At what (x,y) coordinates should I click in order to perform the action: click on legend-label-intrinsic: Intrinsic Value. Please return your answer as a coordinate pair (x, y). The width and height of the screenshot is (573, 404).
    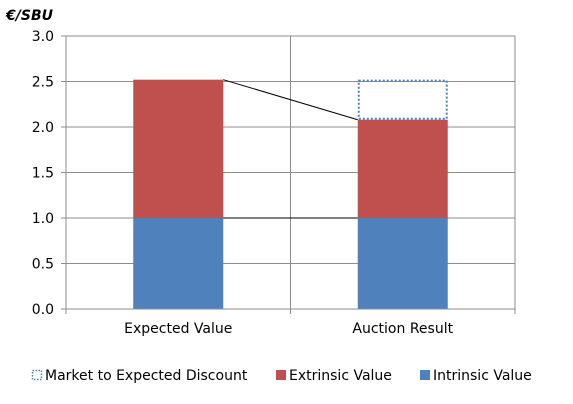
    Looking at the image, I should click on (482, 376).